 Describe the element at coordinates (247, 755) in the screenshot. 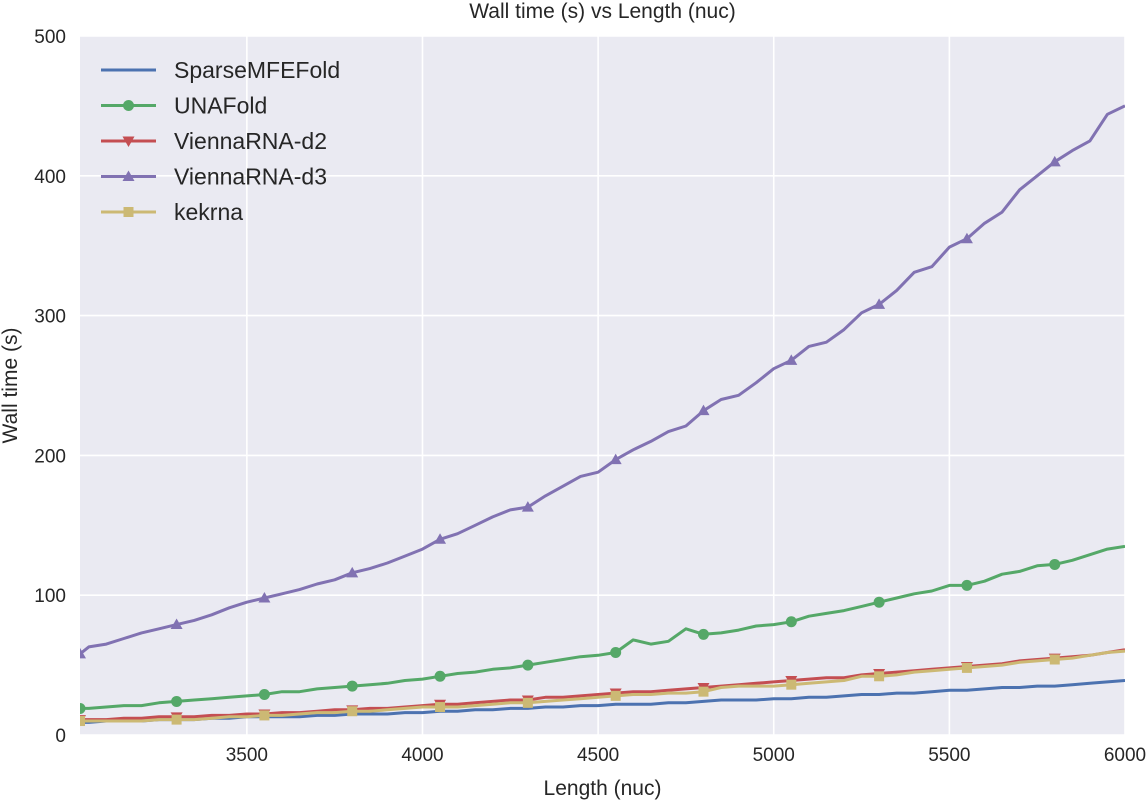

I see `x-tick-label: 3500` at that location.